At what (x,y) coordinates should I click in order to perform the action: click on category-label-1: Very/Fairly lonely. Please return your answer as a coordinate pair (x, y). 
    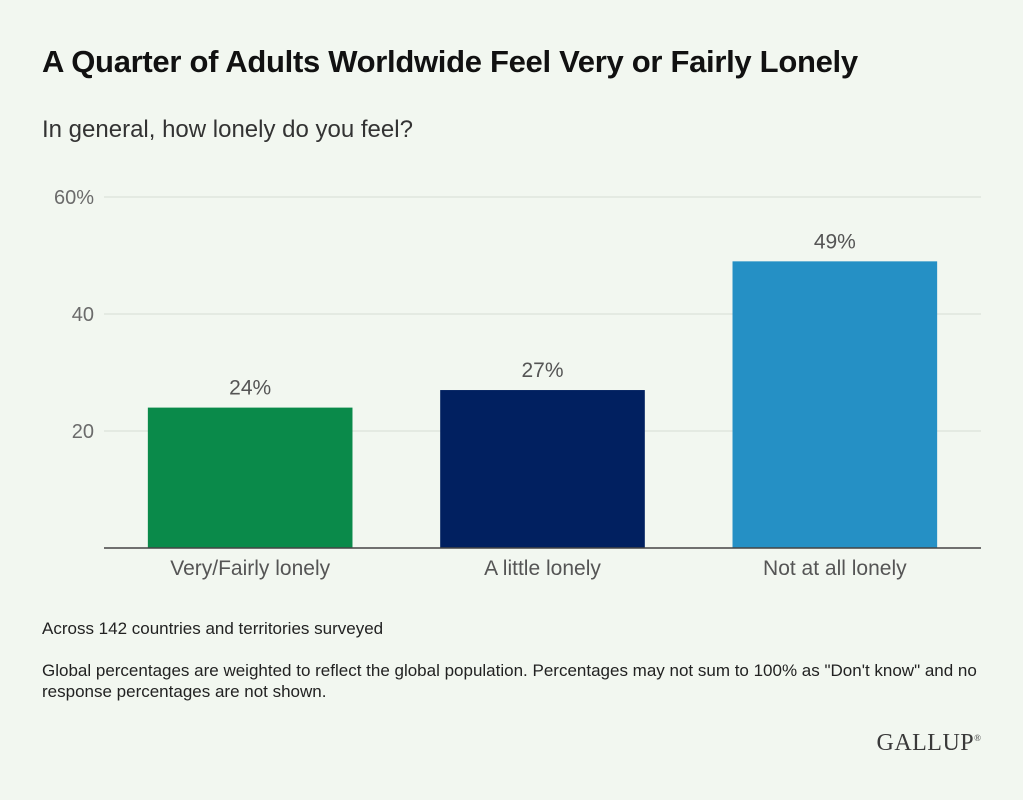
    Looking at the image, I should click on (250, 568).